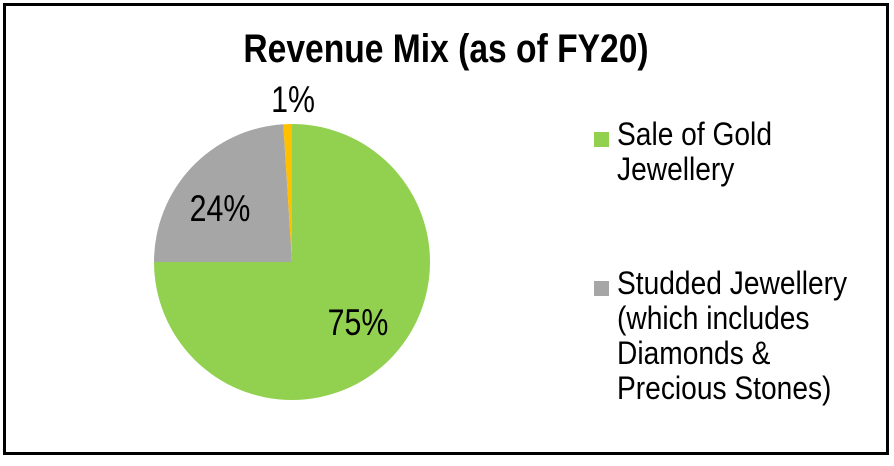 The width and height of the screenshot is (894, 466). I want to click on legend-swatch-studded-icon, so click(601, 288).